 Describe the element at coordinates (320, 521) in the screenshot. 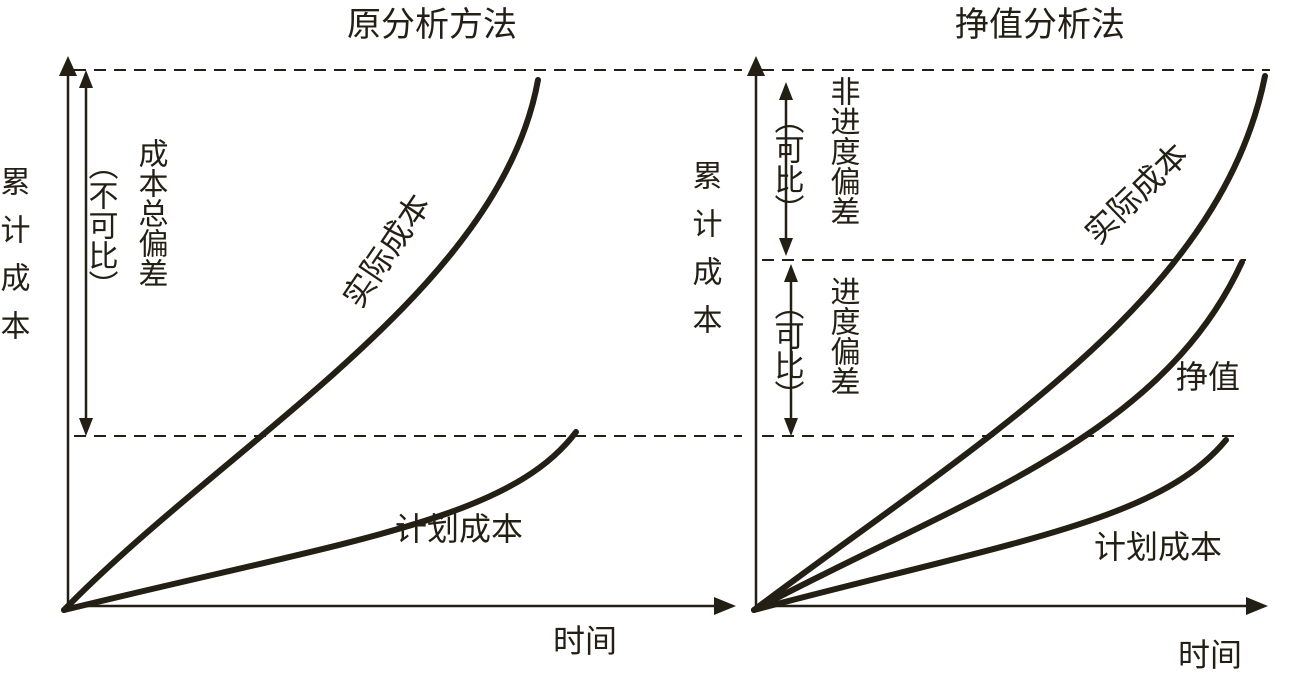

I see `left-planned-cost-curve` at that location.